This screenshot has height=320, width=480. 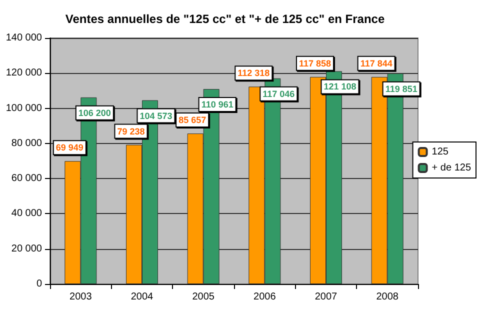 What do you see at coordinates (340, 87) in the screenshot?
I see `data-label: 121 108` at bounding box center [340, 87].